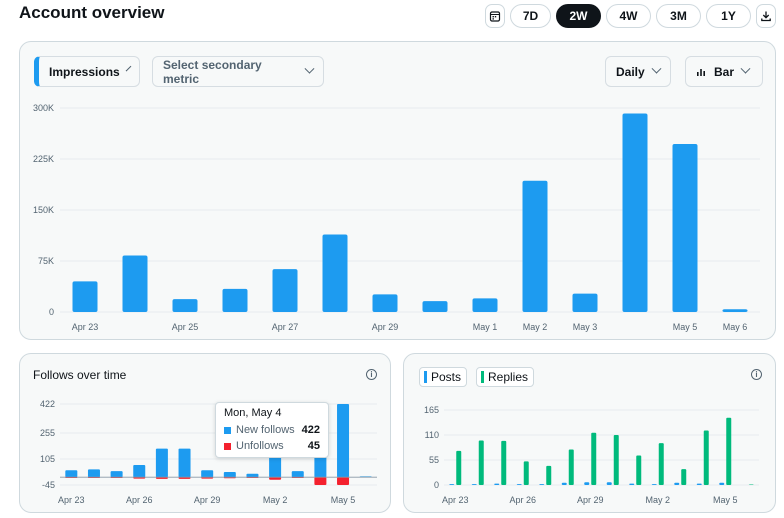 This screenshot has height=518, width=784. What do you see at coordinates (628, 16) in the screenshot?
I see `range-4w-button: 4W` at bounding box center [628, 16].